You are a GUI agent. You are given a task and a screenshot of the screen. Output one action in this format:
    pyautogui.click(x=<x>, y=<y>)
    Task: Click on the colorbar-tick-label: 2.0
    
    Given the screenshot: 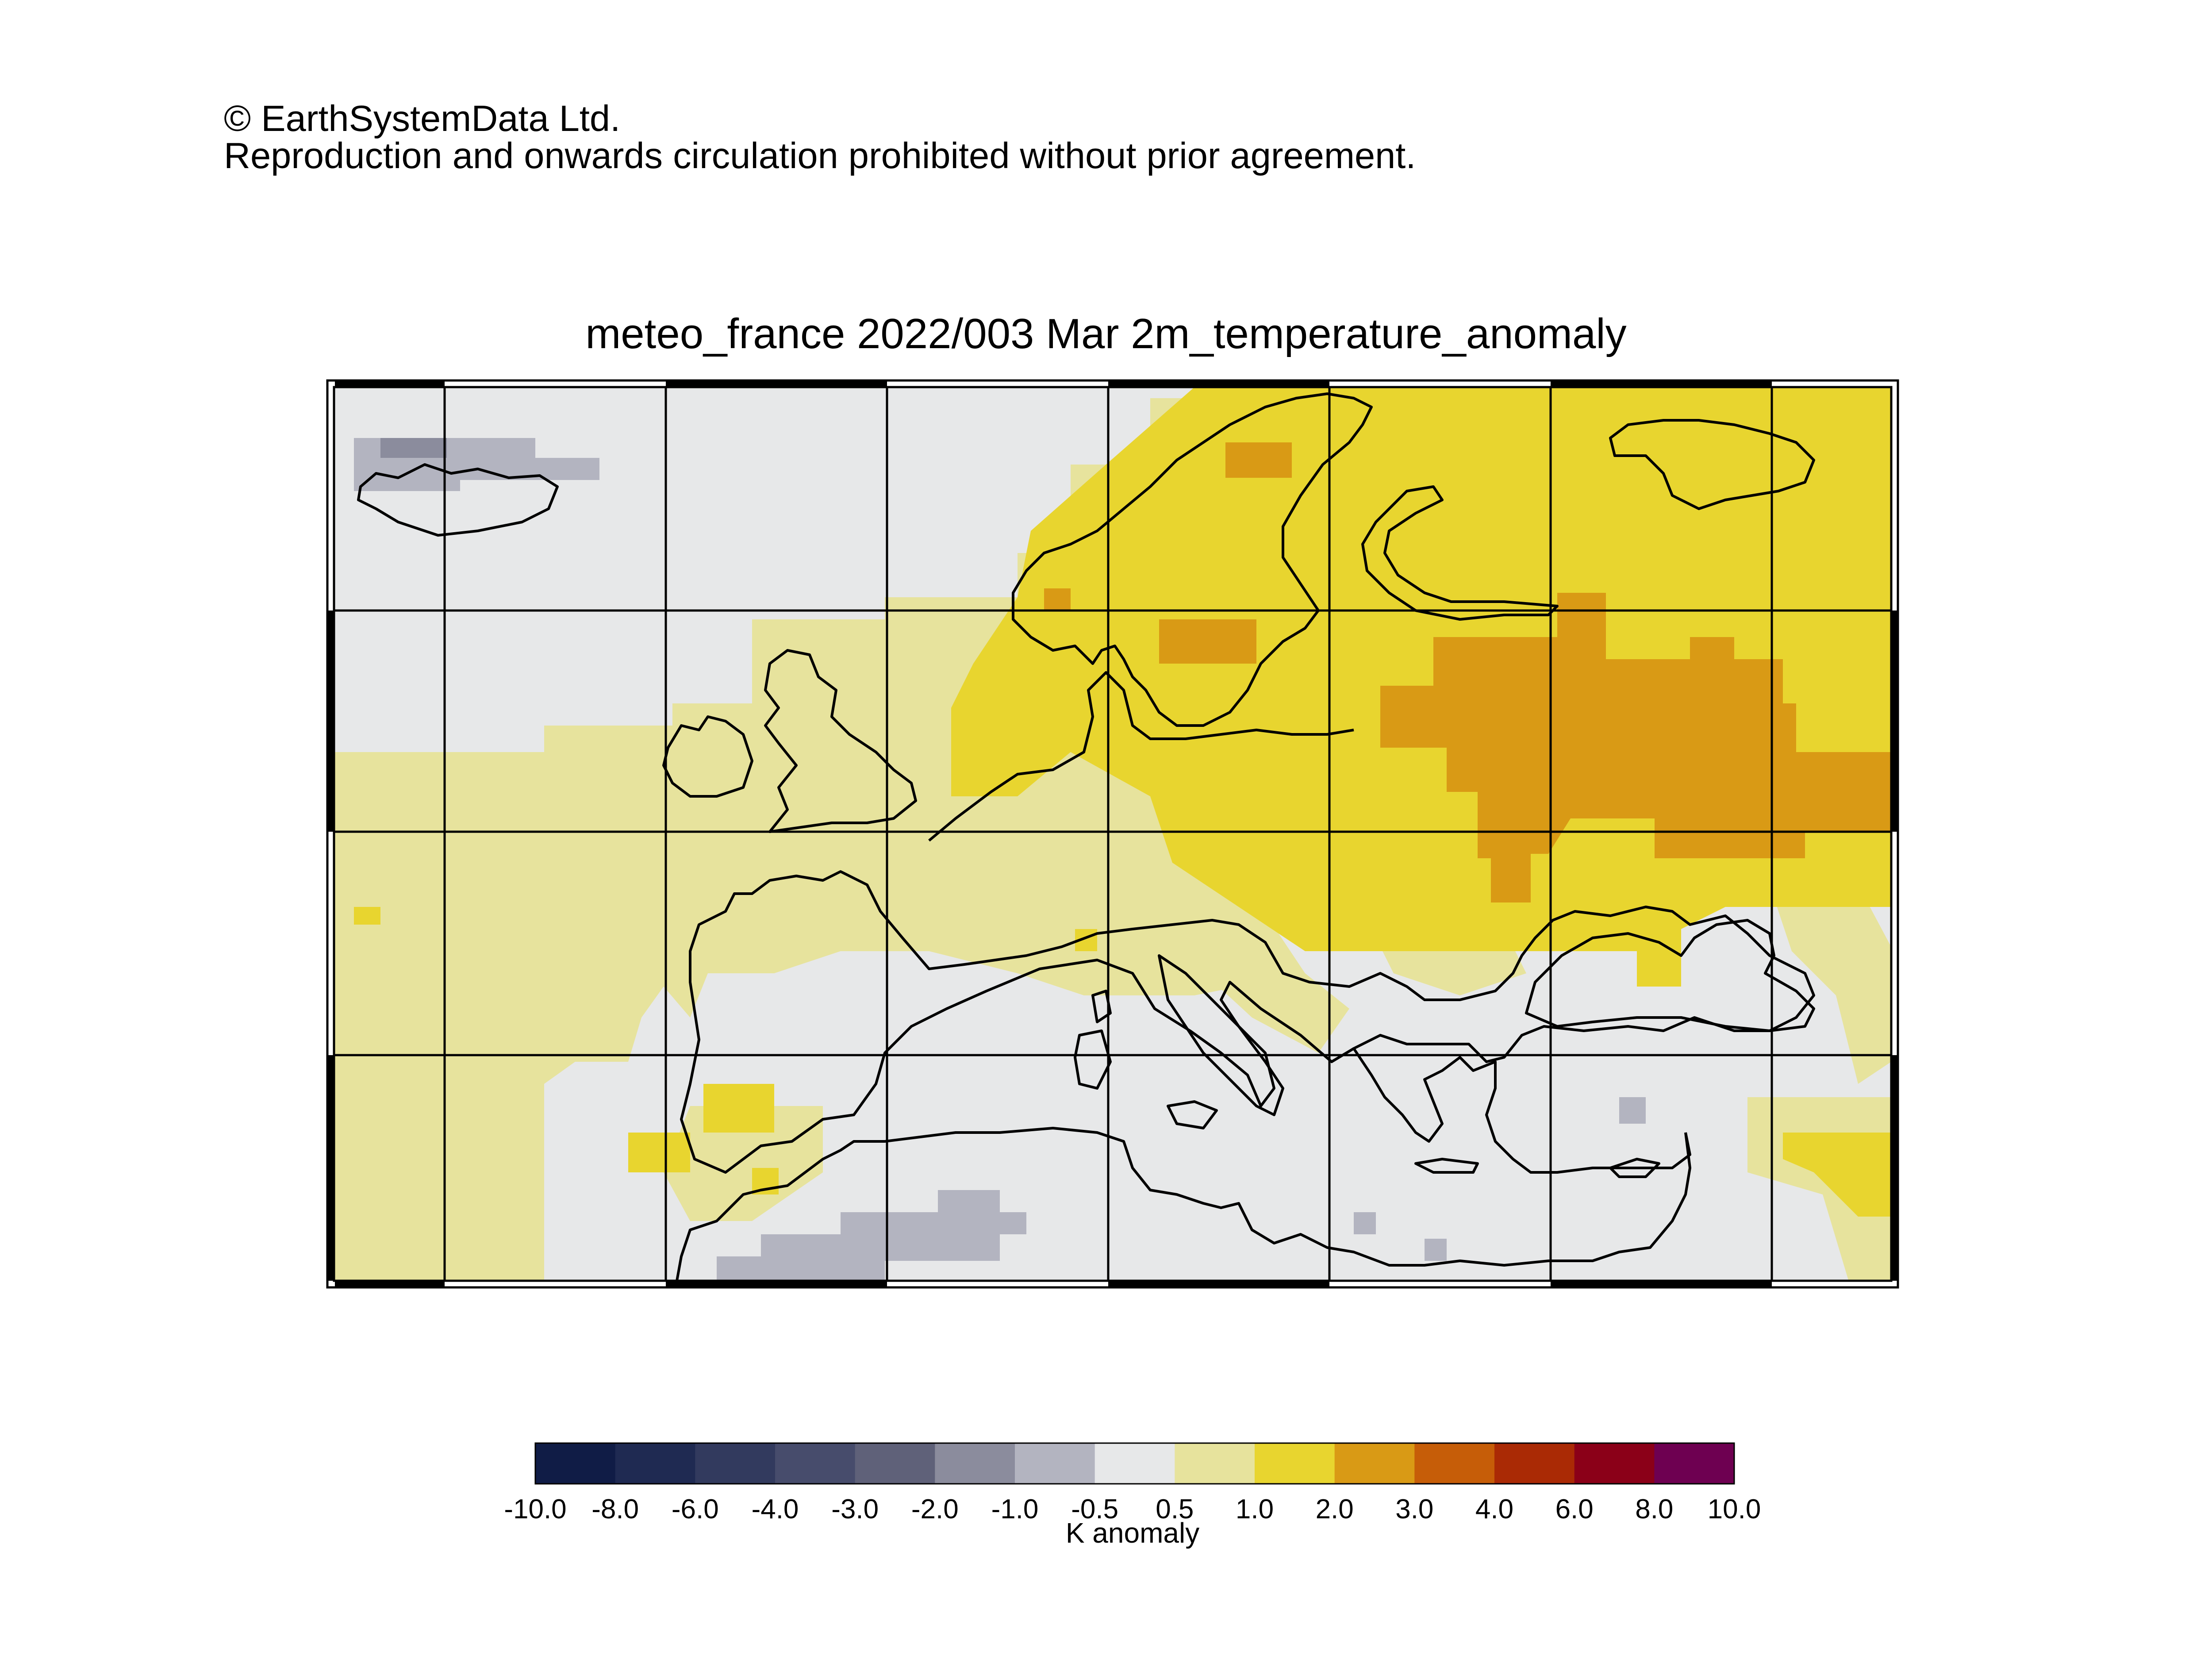 What is the action you would take?
    pyautogui.click(x=1335, y=1510)
    